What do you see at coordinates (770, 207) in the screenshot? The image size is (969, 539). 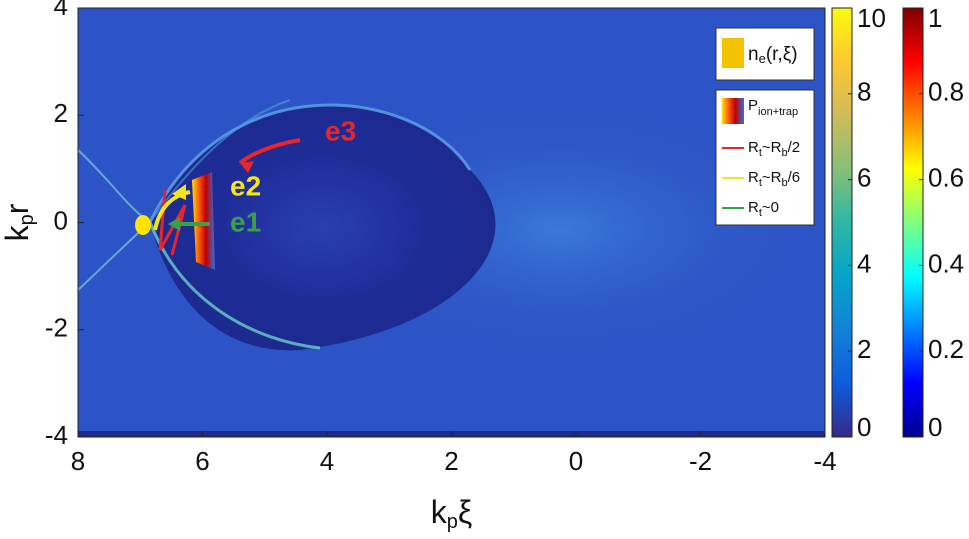 I see `label-part: ~0` at bounding box center [770, 207].